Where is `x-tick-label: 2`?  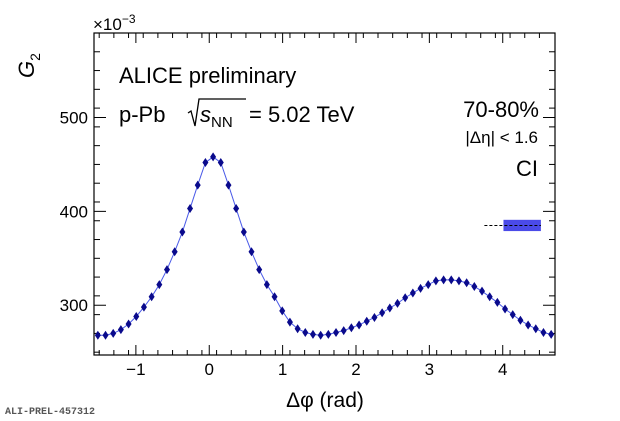
x-tick-label: 2 is located at coordinates (355, 369).